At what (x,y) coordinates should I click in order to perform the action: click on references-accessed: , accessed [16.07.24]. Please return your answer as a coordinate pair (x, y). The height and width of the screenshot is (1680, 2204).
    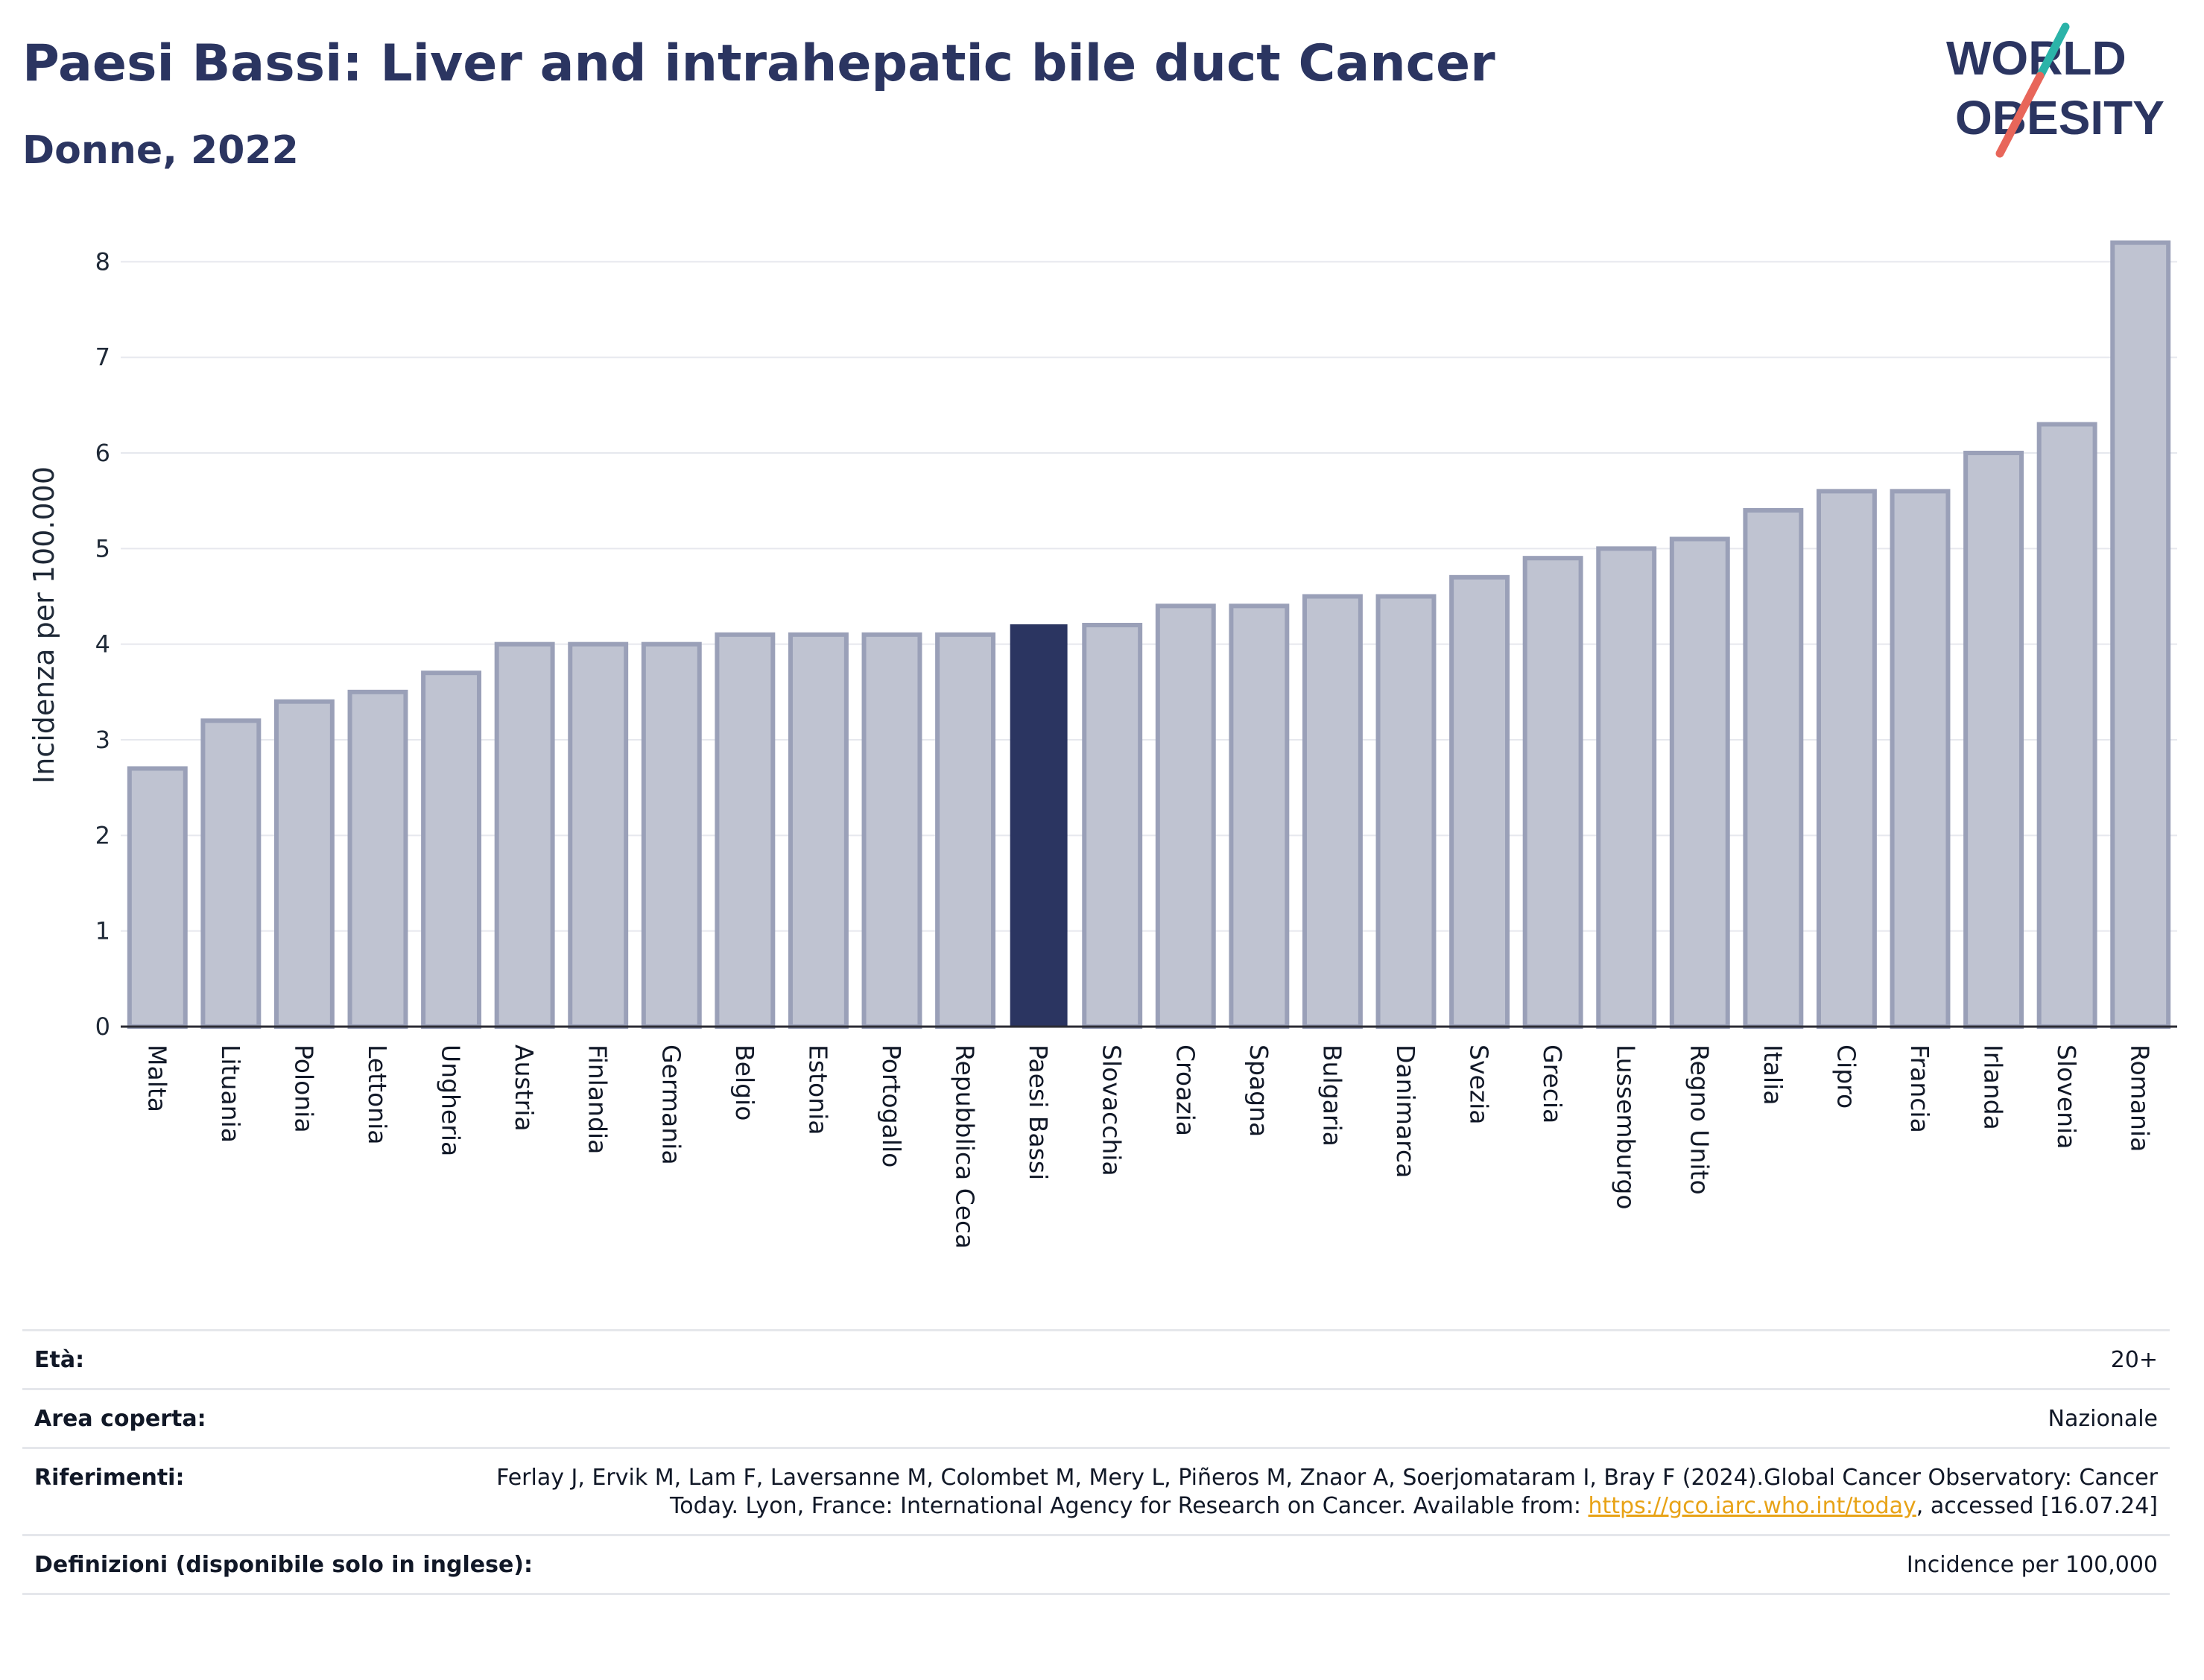
    Looking at the image, I should click on (2037, 1506).